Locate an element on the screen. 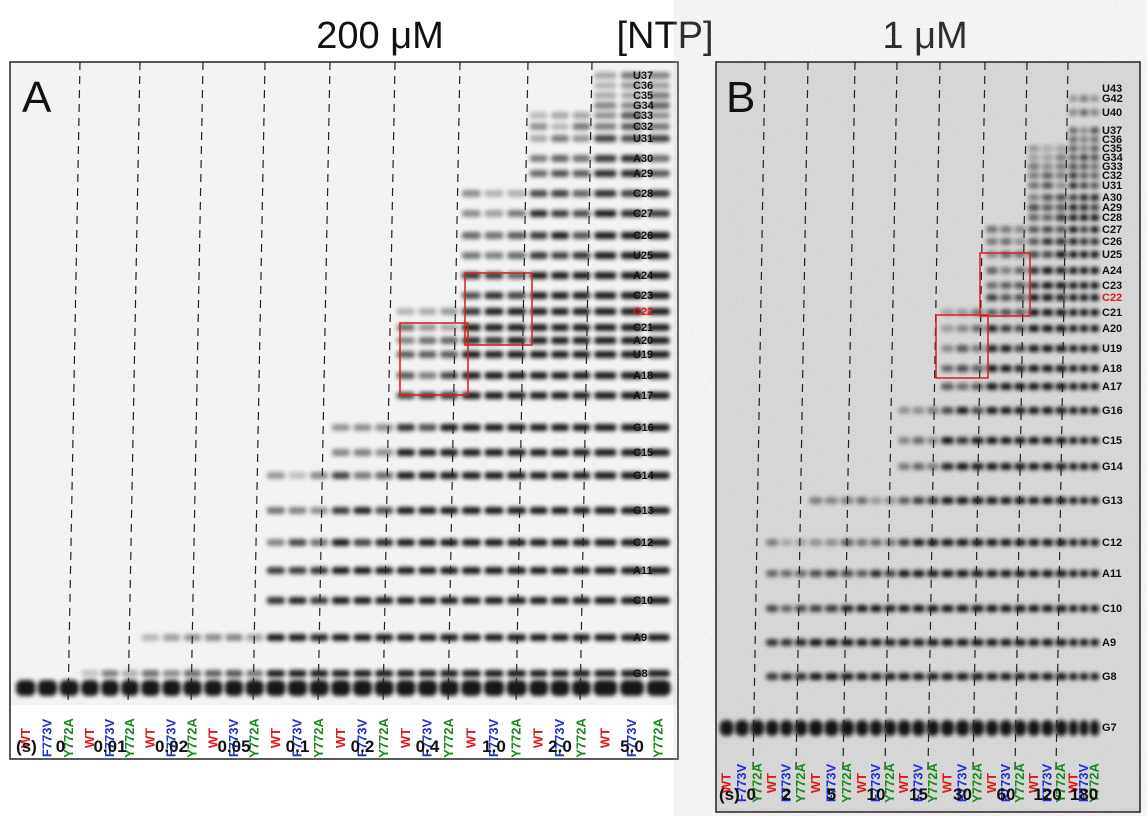  lane-label: Y772A is located at coordinates (1060, 783).